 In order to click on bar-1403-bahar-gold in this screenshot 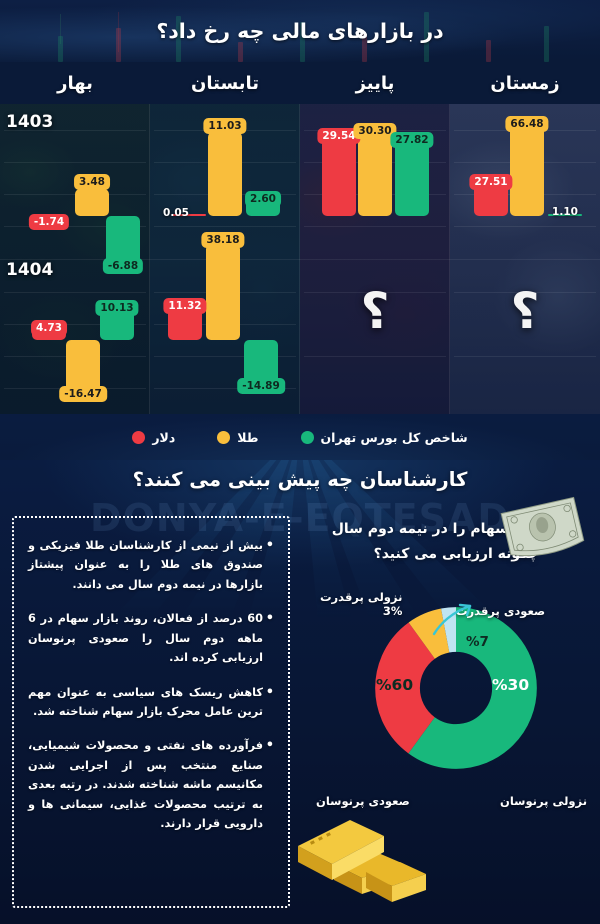, I will do `click(92, 202)`.